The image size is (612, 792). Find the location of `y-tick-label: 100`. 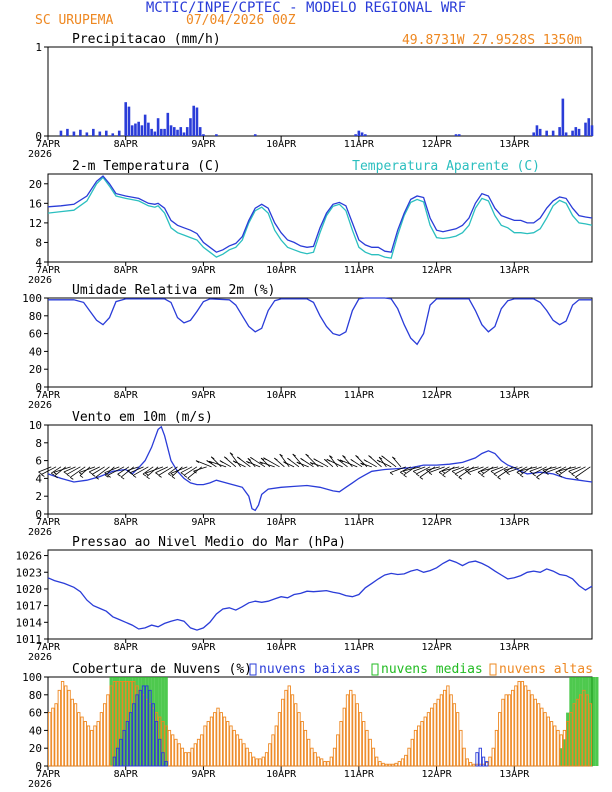

y-tick-label: 100 is located at coordinates (32, 677).